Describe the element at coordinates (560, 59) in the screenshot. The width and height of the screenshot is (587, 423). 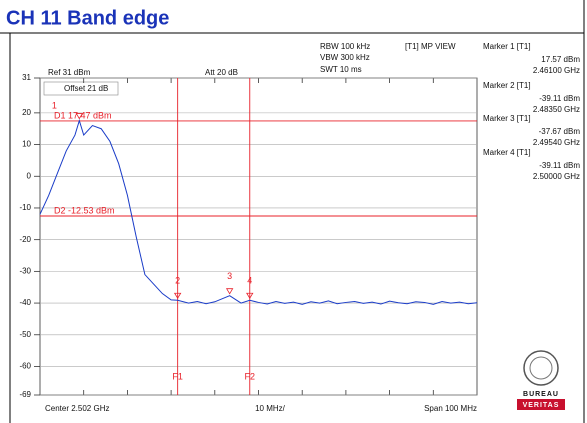
I see `marker-value: 17.57 dBm` at that location.